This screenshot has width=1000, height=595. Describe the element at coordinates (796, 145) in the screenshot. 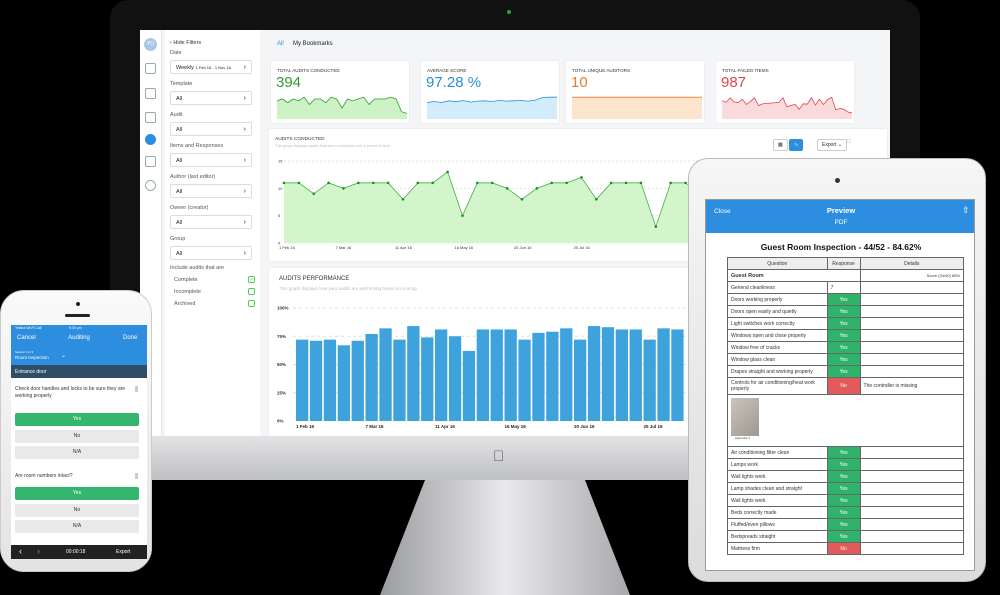

I see `toggle-line-view: ∿` at that location.